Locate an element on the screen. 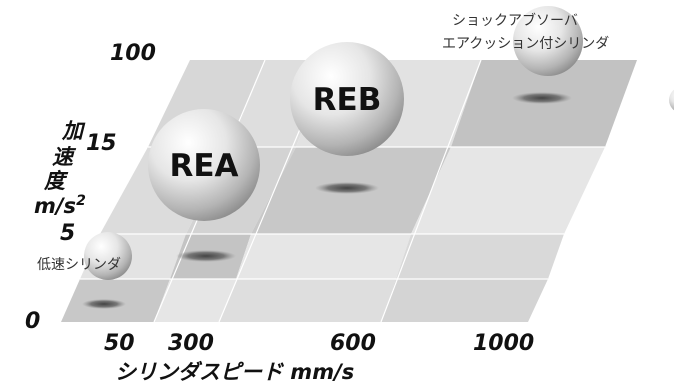 The width and height of the screenshot is (674, 381). y-axis-unit-exponent: 2 is located at coordinates (81, 201).